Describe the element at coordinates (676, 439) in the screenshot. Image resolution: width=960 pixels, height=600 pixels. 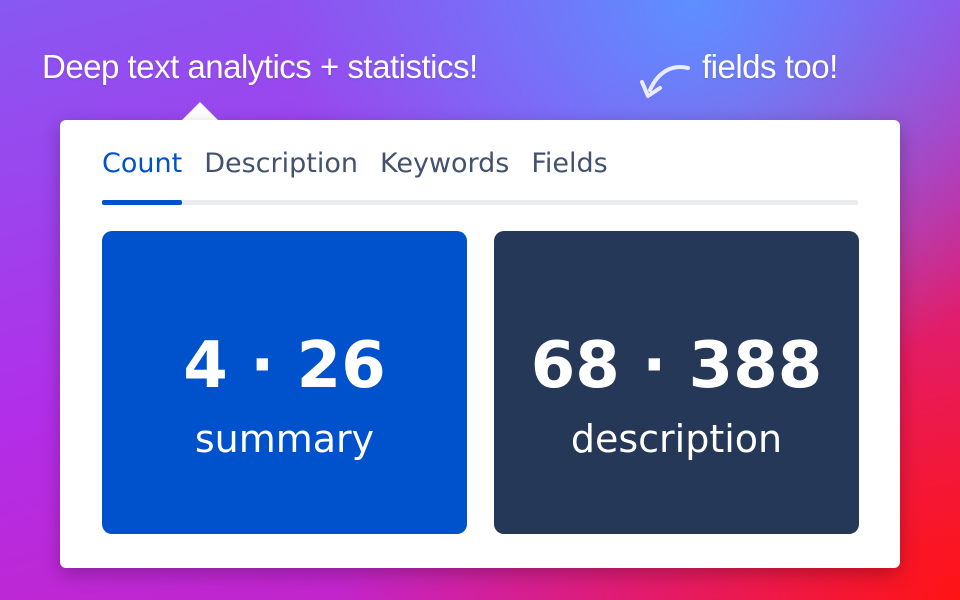
I see `stat-label: description` at that location.